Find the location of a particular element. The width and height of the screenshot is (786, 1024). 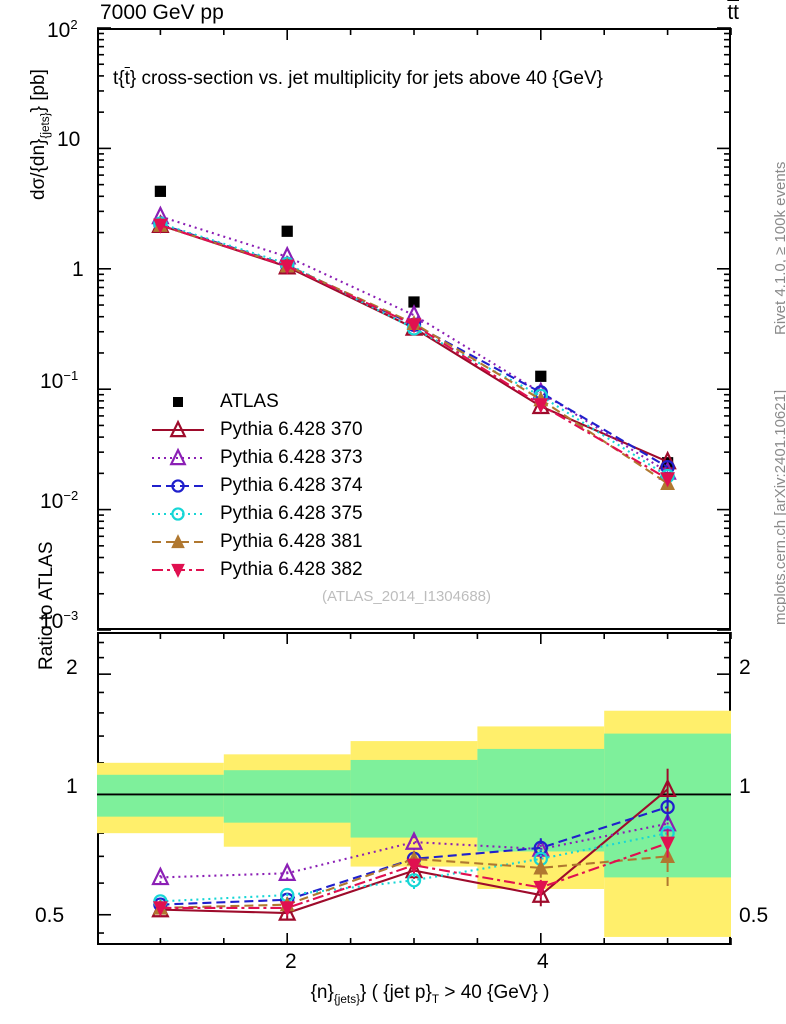

main-ytick-10: 10 is located at coordinates (69, 139).